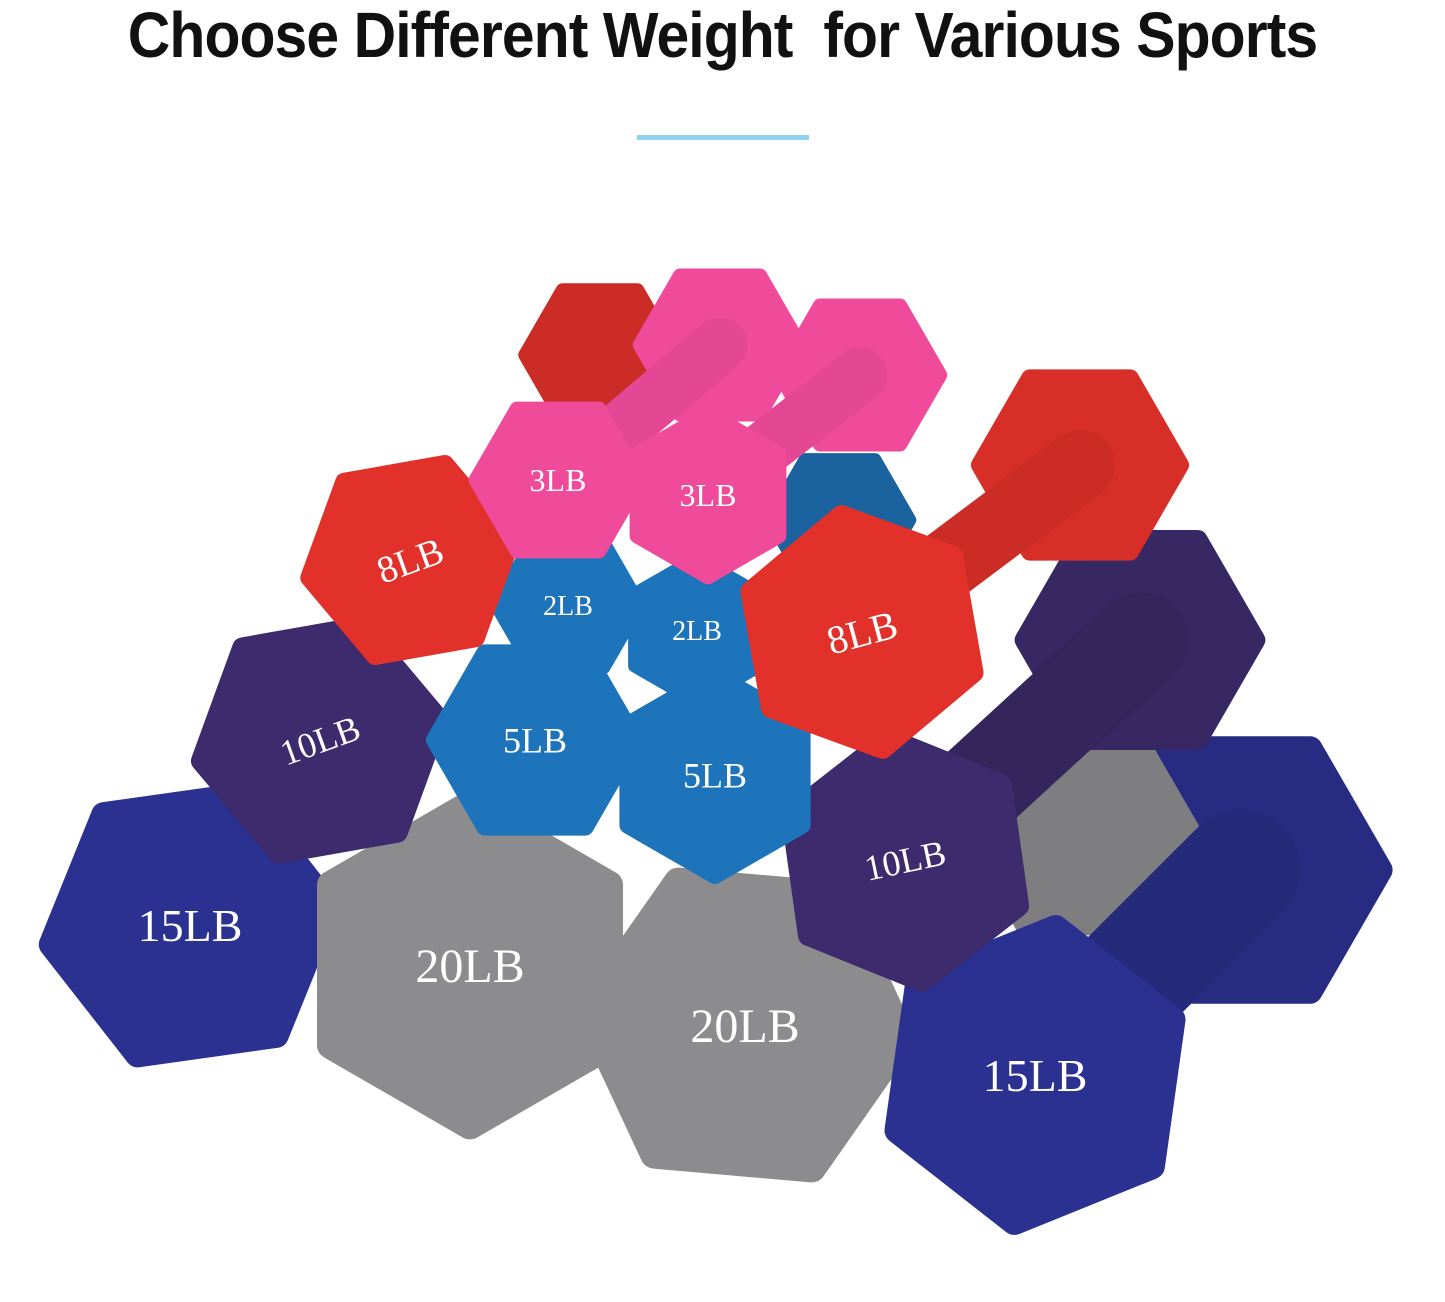  Describe the element at coordinates (723, 137) in the screenshot. I see `accent-divider` at that location.